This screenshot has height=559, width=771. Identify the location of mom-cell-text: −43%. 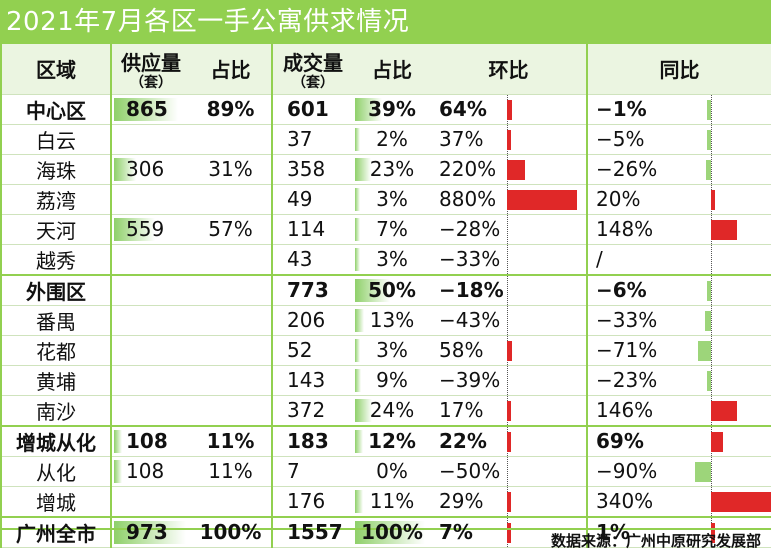
(470, 320).